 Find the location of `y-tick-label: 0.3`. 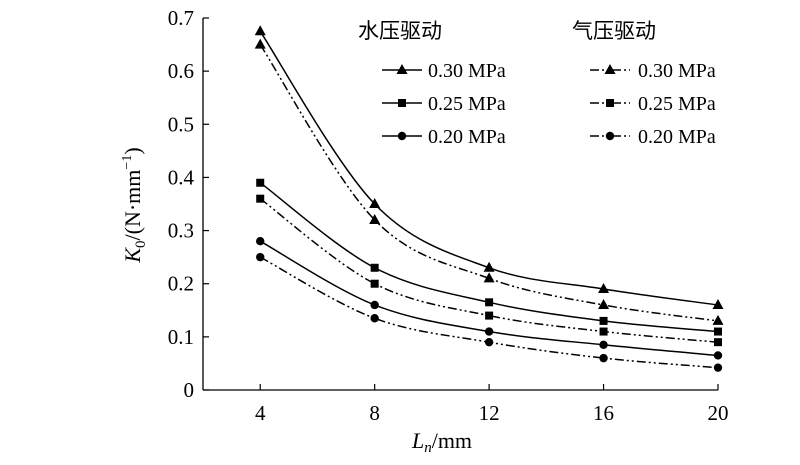

y-tick-label: 0.3 is located at coordinates (181, 231).